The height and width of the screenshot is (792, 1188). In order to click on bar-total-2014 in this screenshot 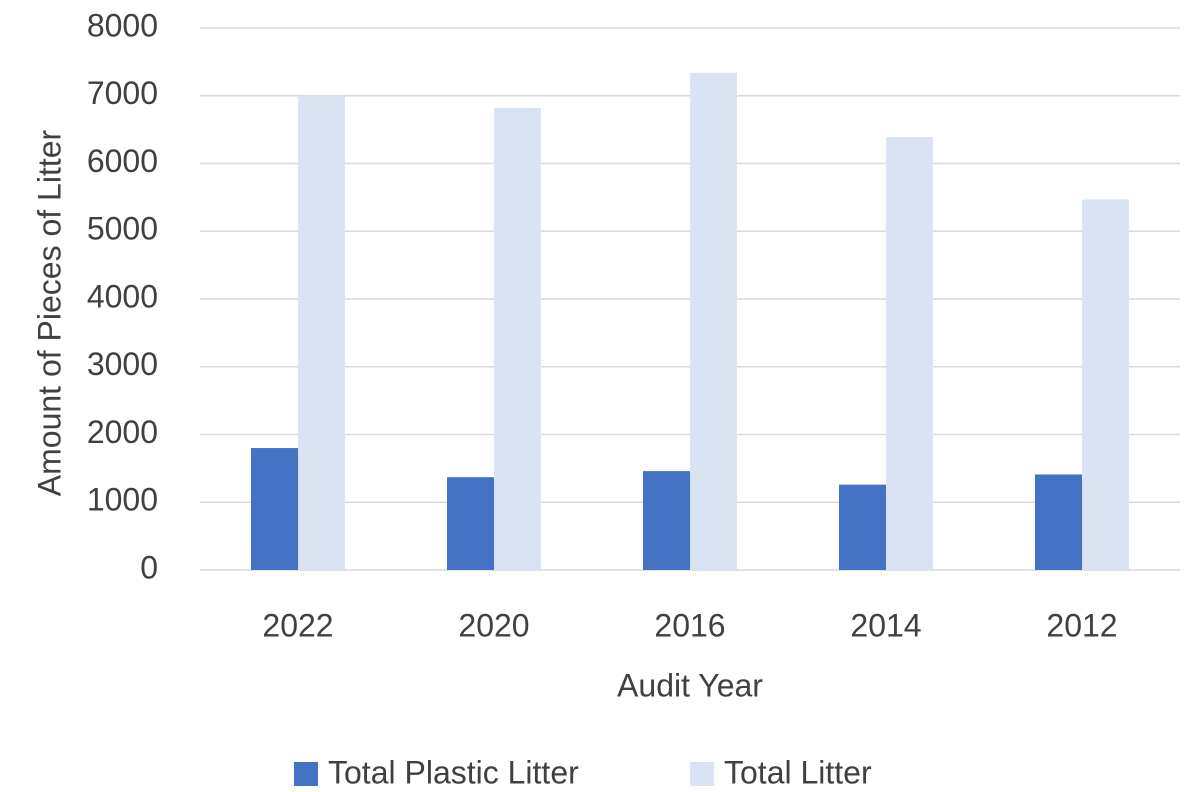, I will do `click(909, 353)`.